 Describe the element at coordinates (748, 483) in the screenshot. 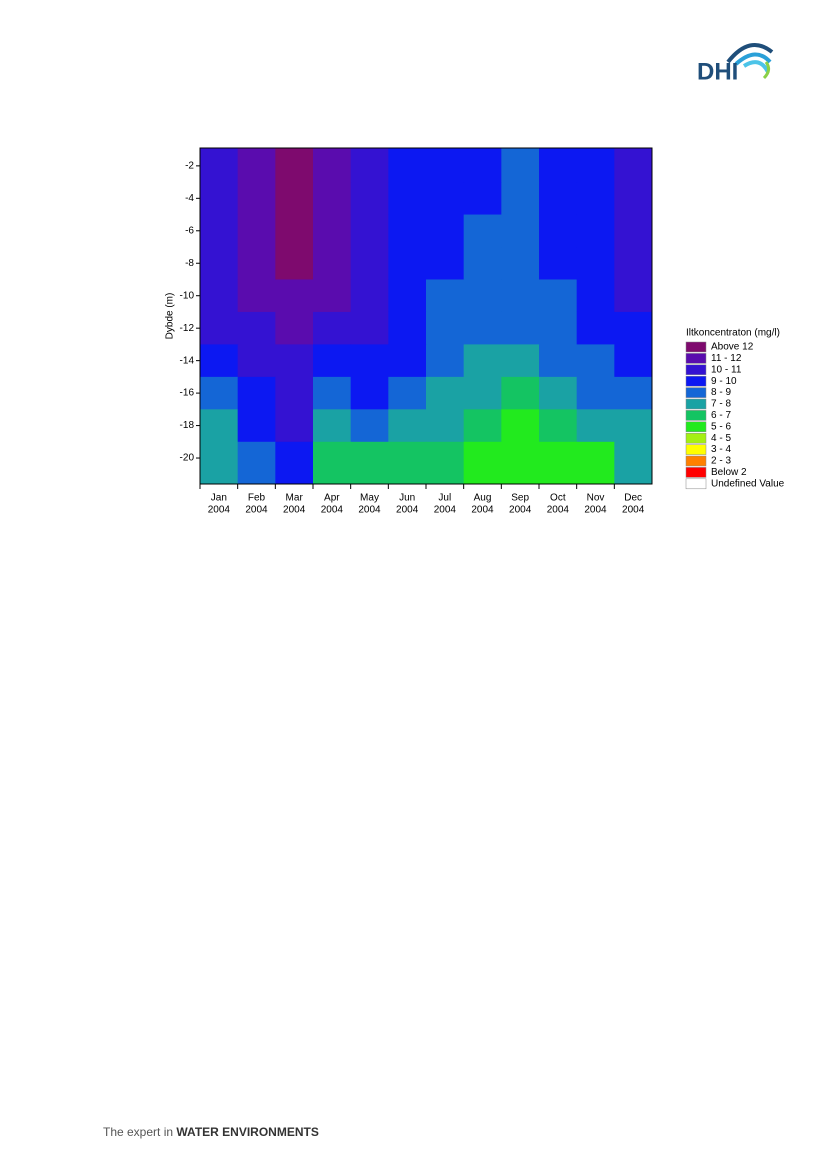

I see `legend-label: Undefined Value` at that location.